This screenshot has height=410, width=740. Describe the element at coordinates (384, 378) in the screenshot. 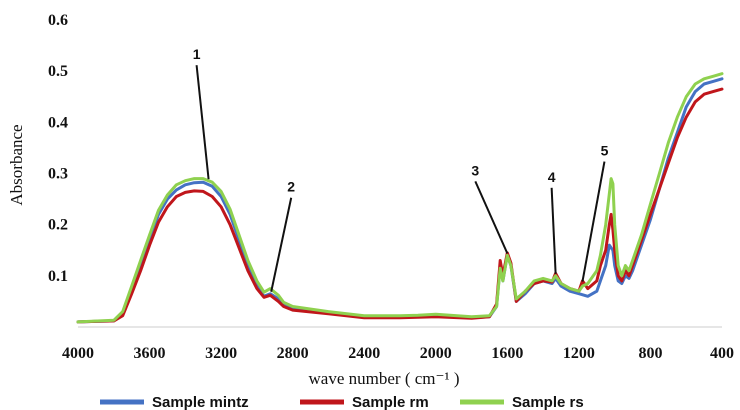

I see `x-axis-title: wave number ( cm⁻¹ )` at that location.